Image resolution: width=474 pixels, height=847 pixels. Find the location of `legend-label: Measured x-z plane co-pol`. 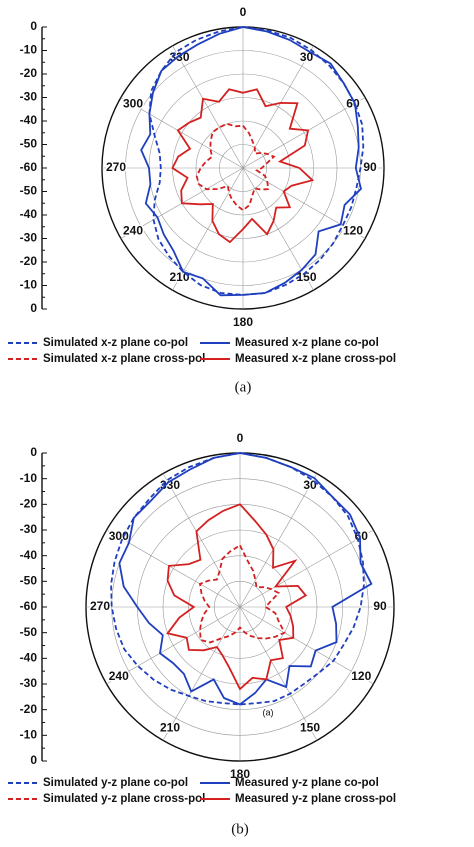

legend-label: Measured x-z plane co-pol is located at coordinates (307, 343).